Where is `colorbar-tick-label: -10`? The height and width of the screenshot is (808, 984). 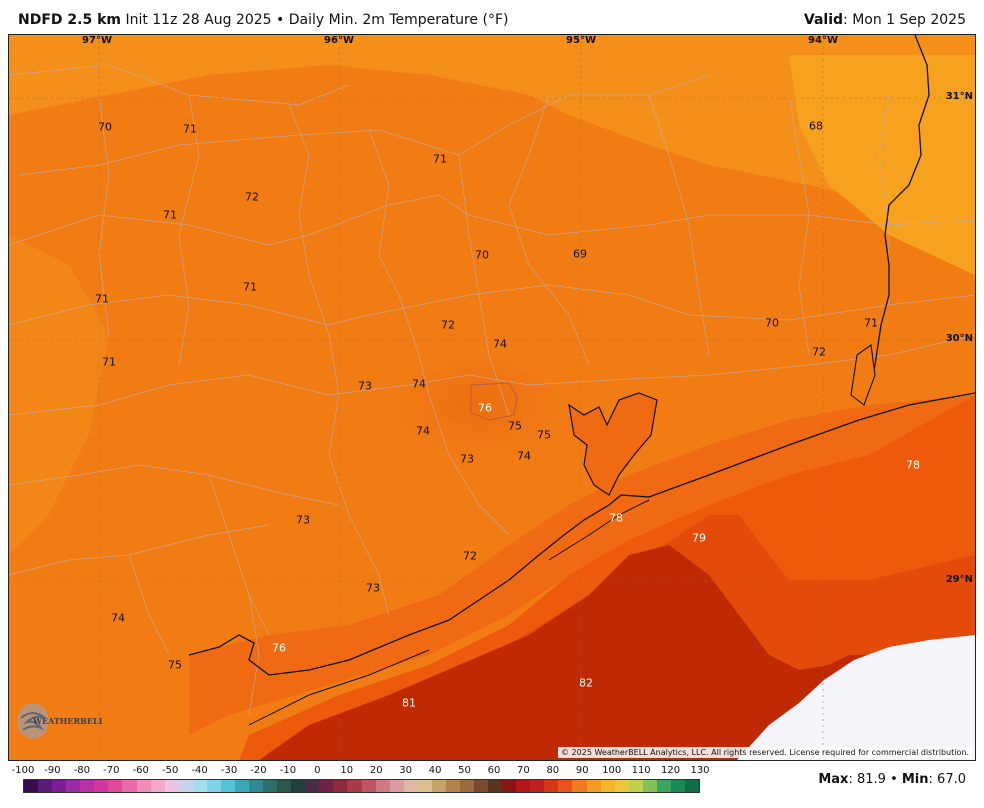 colorbar-tick-label: -10 is located at coordinates (288, 770).